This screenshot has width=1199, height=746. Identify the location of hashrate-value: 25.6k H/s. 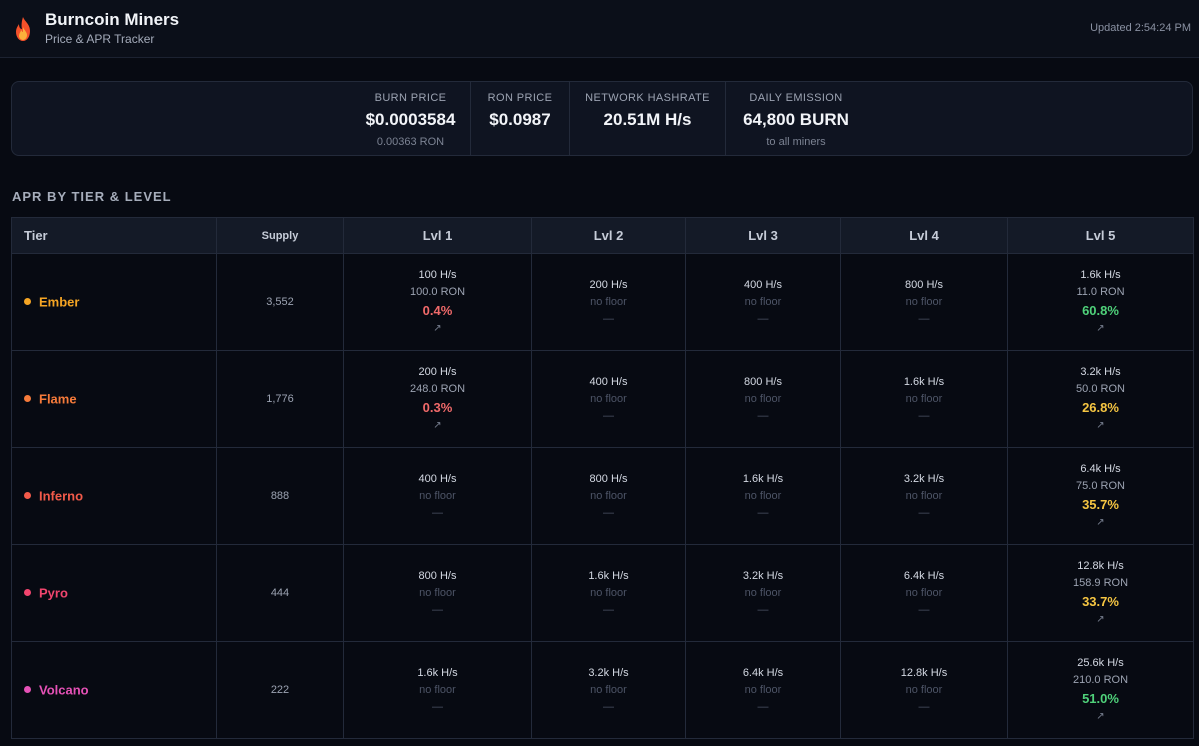
(1100, 663).